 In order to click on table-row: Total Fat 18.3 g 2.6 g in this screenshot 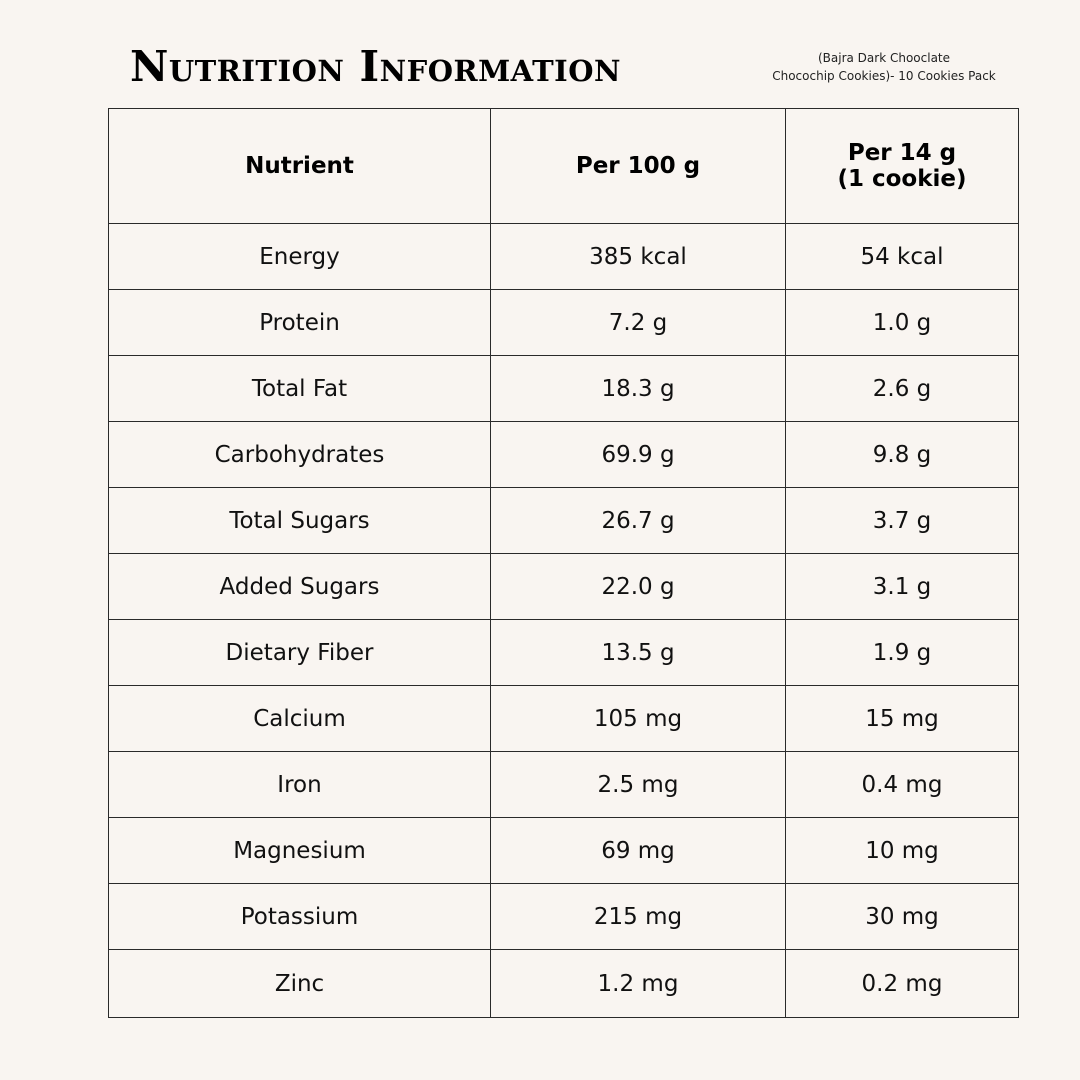, I will do `click(563, 388)`.